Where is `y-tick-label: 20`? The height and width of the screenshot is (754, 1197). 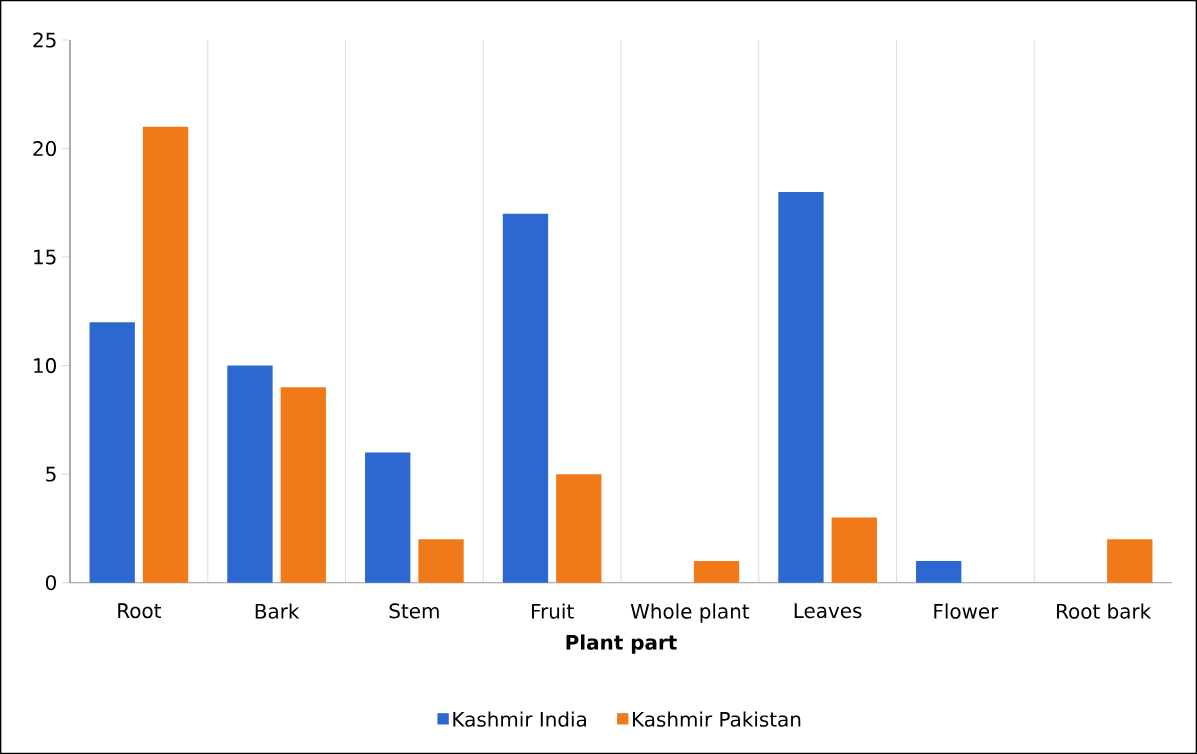
y-tick-label: 20 is located at coordinates (44, 148).